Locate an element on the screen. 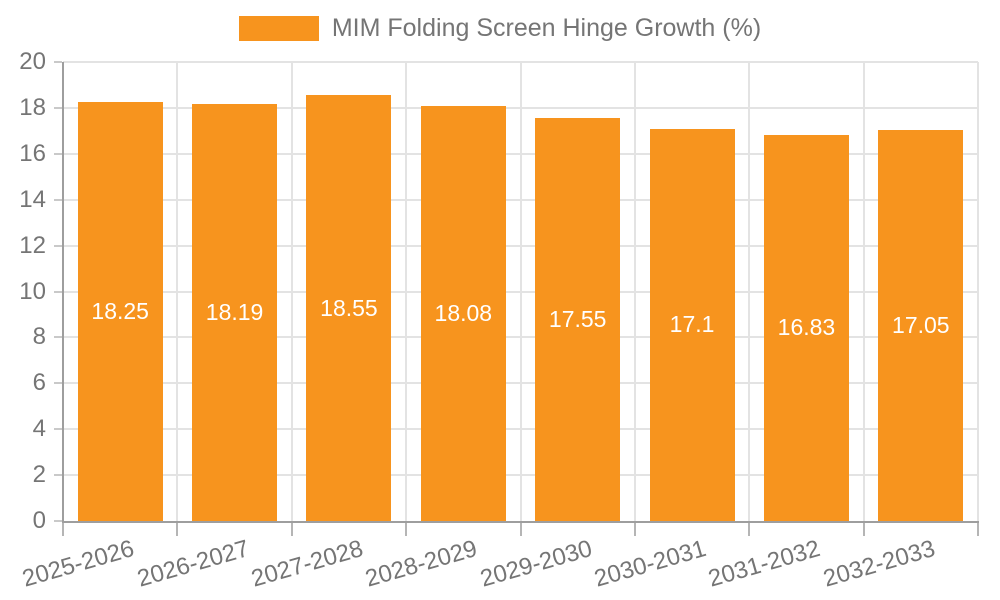 The width and height of the screenshot is (1000, 600). bar-value-label: 17.55 is located at coordinates (577, 319).